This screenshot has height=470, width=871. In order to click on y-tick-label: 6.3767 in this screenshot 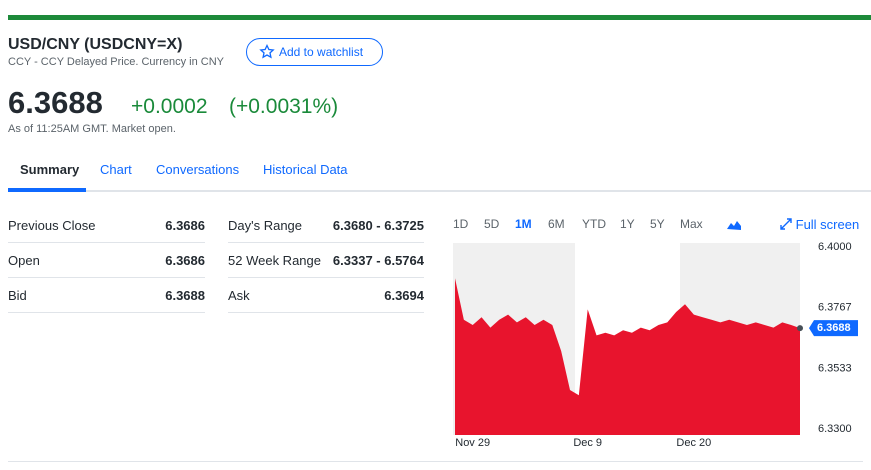, I will do `click(835, 307)`.